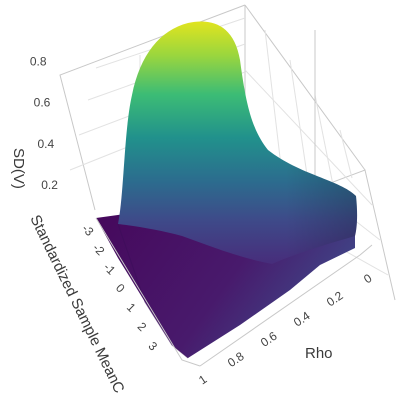 Image resolution: width=400 pixels, height=409 pixels. What do you see at coordinates (302, 318) in the screenshot?
I see `x-tick-label: 0.4` at bounding box center [302, 318].